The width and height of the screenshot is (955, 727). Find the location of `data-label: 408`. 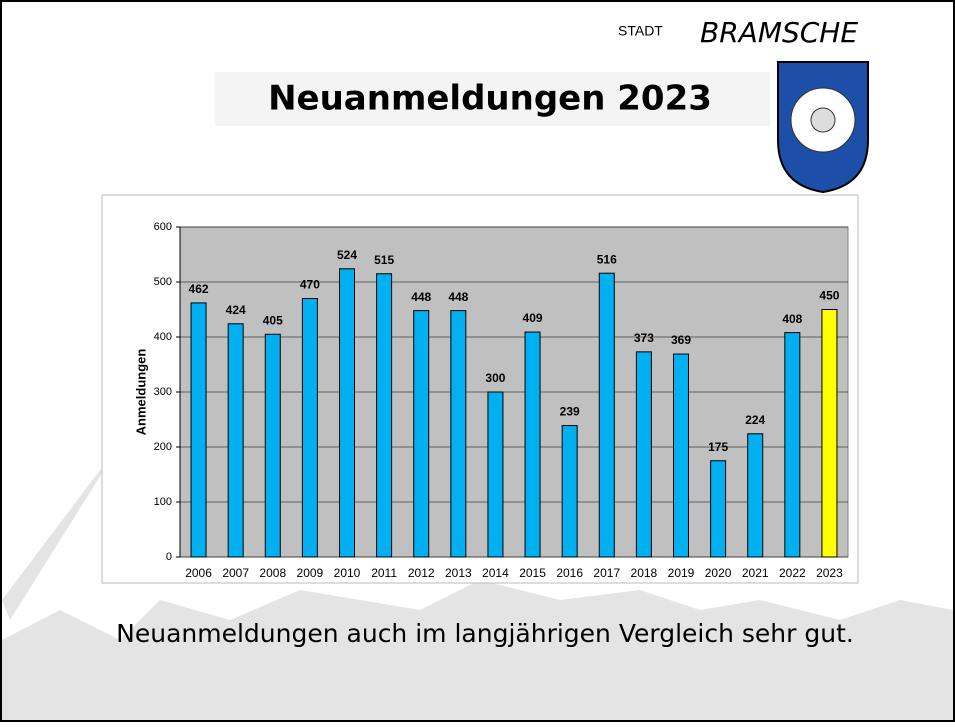

data-label: 408 is located at coordinates (792, 319).